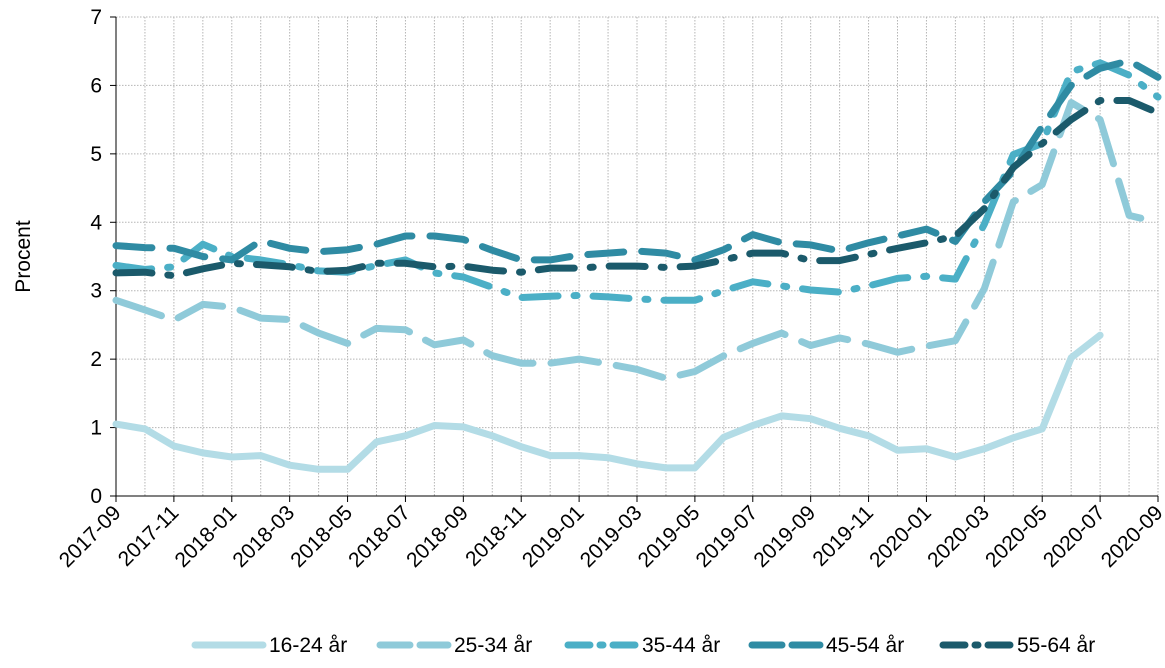 This screenshot has width=1165, height=668. I want to click on x-tick-label: 2020-05, so click(1016, 536).